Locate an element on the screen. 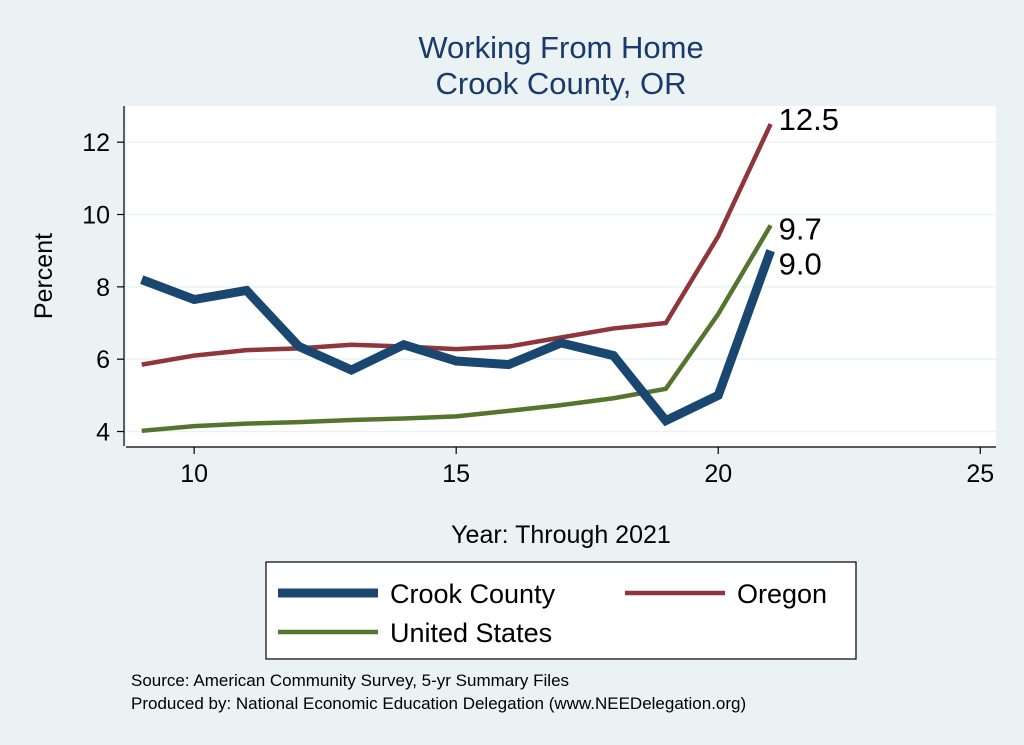 The height and width of the screenshot is (745, 1024). chart-title-line-2: Crook County, OR is located at coordinates (561, 83).